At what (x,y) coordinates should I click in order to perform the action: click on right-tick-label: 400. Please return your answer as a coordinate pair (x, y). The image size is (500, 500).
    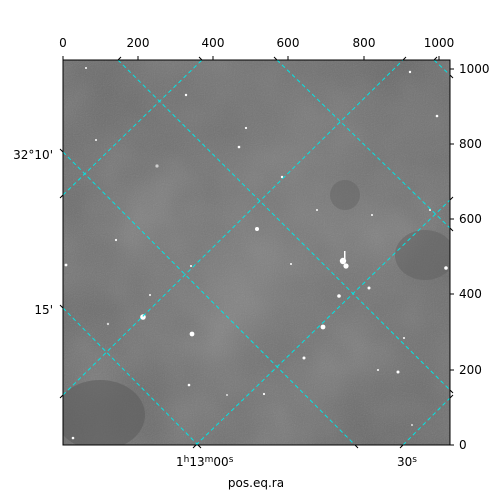
    Looking at the image, I should click on (470, 294).